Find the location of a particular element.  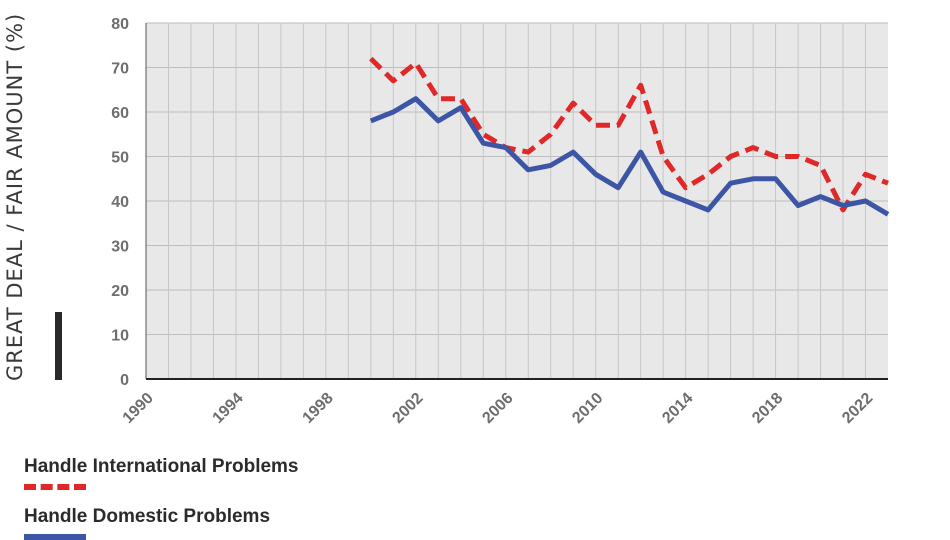

y-tick-label: 0 is located at coordinates (124, 380).